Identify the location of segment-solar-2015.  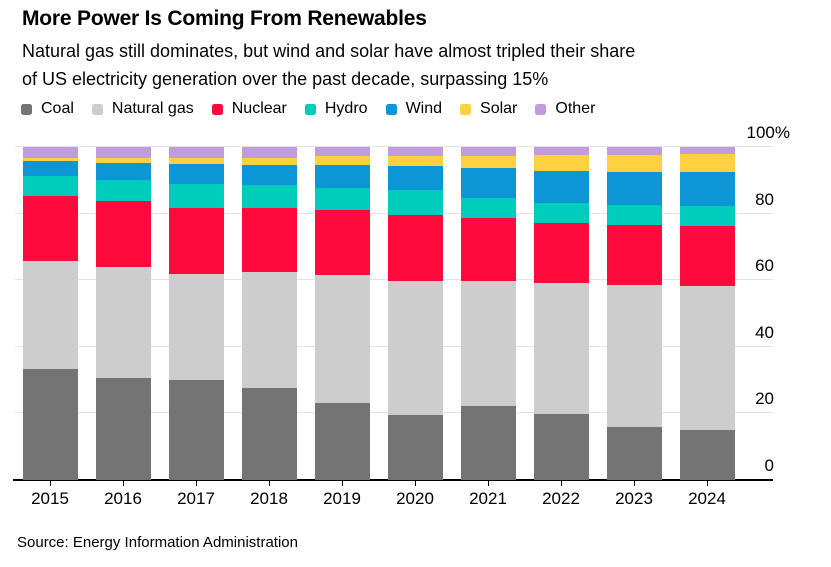
(50, 159).